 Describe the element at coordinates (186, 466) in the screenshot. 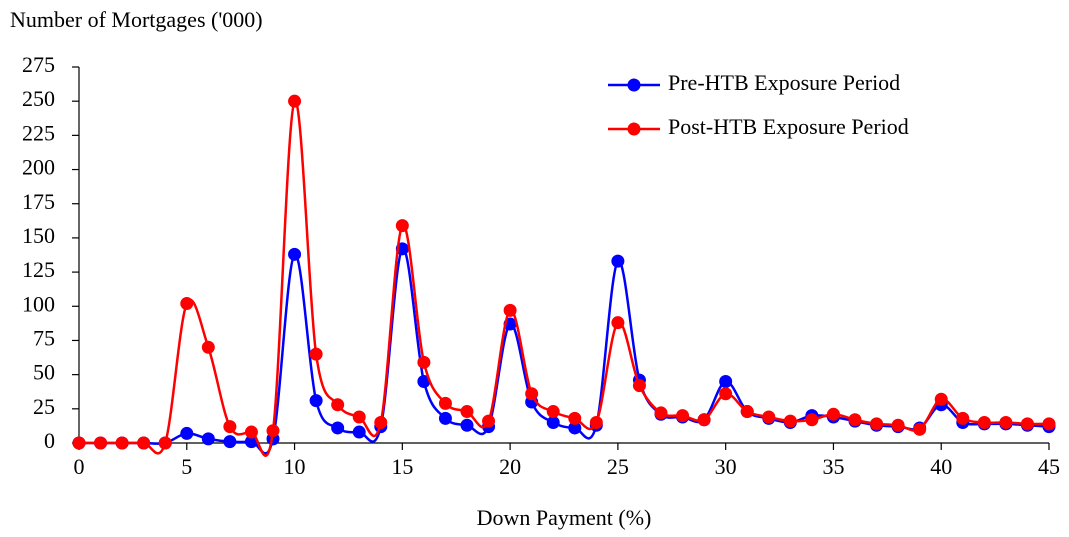

I see `x-tick-label: 5` at that location.